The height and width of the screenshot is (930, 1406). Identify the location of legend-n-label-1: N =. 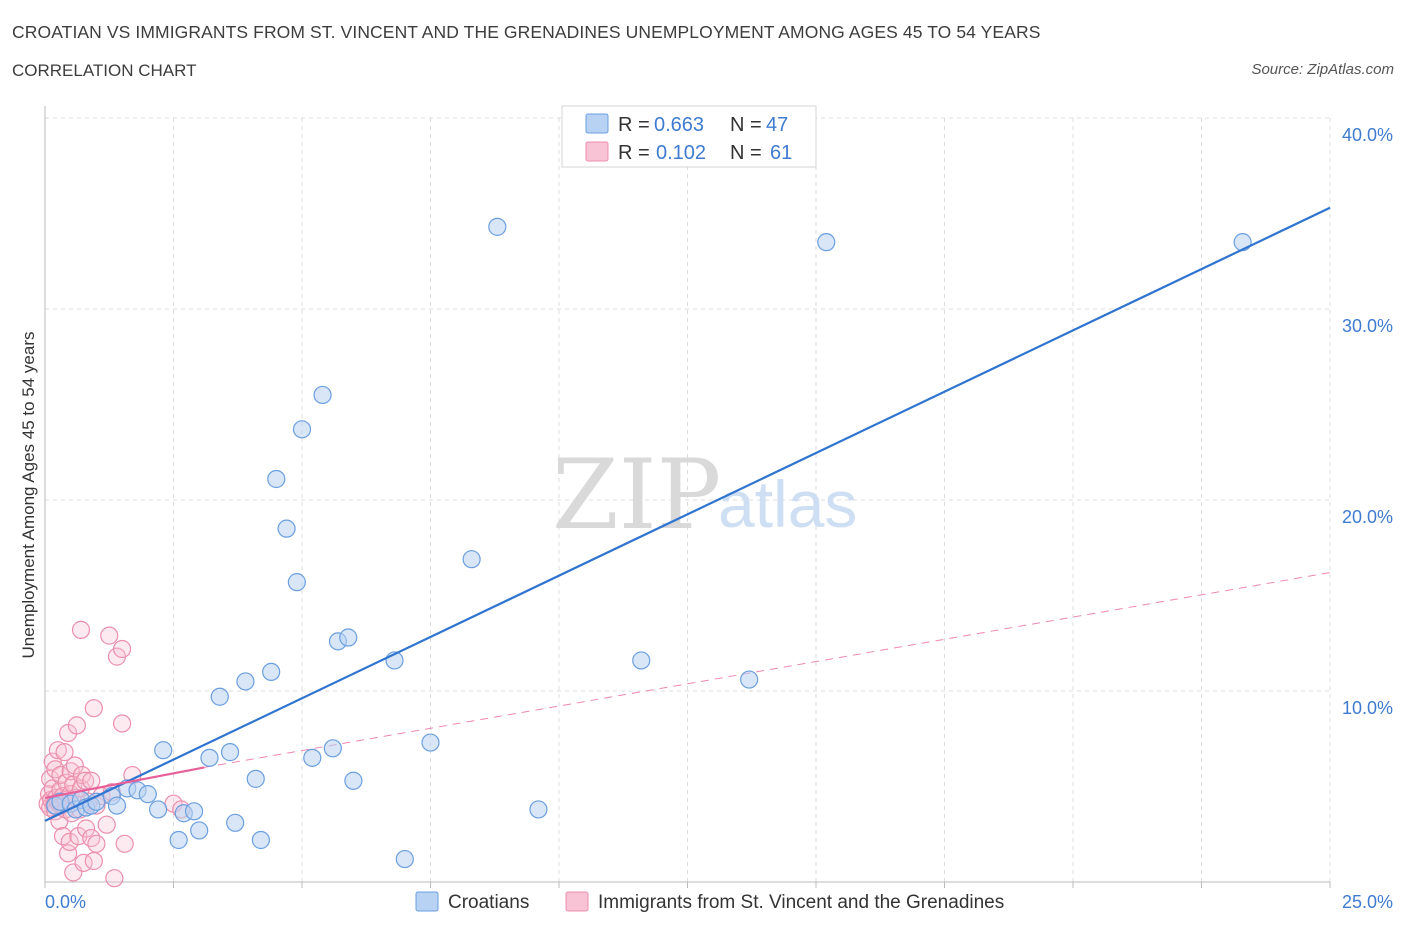
(746, 125).